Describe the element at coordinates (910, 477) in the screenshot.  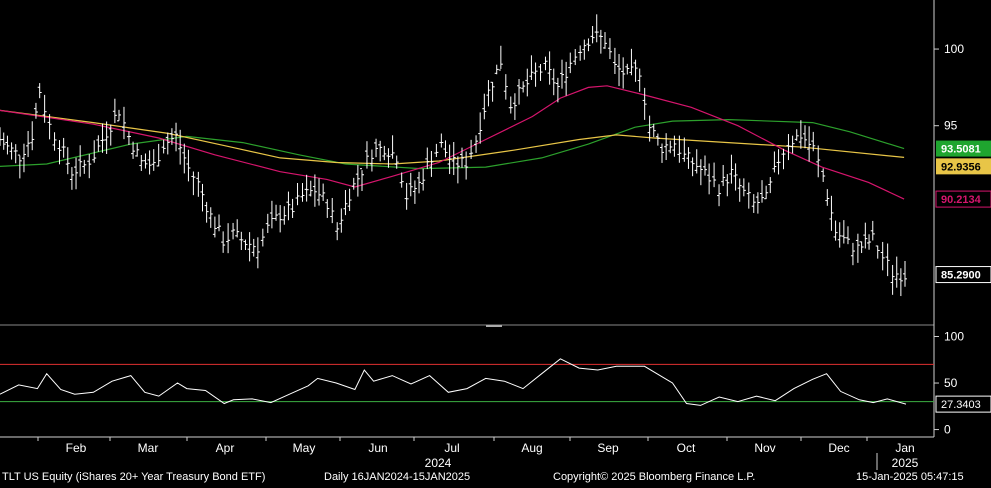
I see `timestamp: 15-Jan-2025 05:47:15` at that location.